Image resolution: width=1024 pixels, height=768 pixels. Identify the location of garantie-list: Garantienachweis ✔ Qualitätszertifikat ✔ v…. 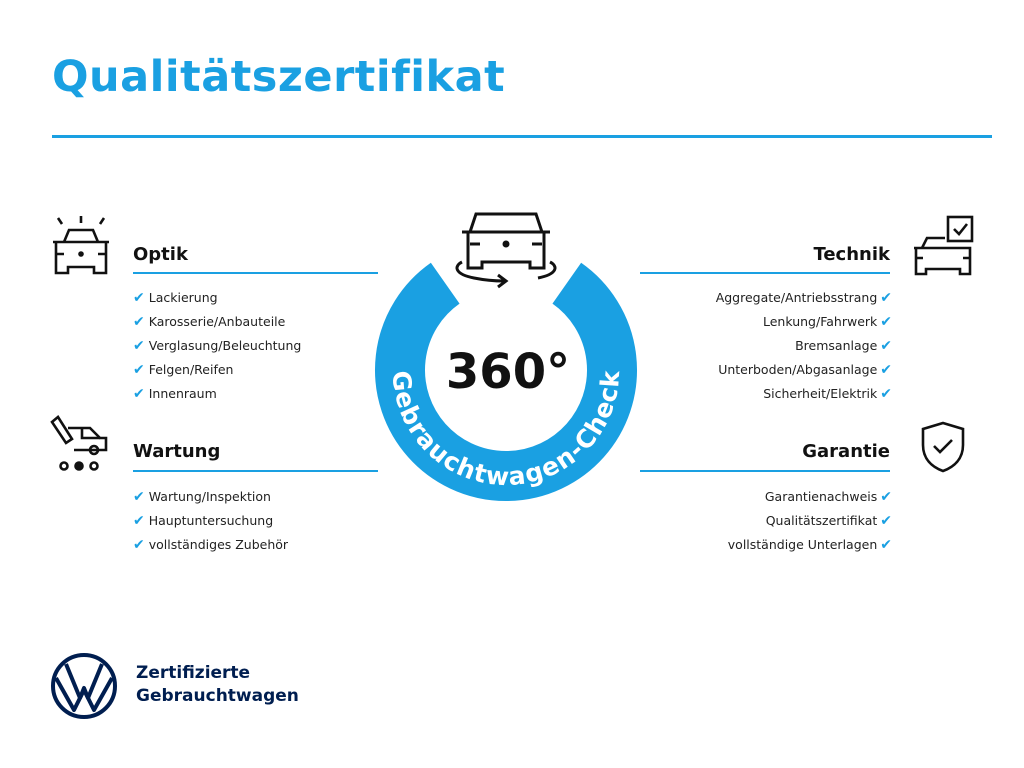
(810, 521).